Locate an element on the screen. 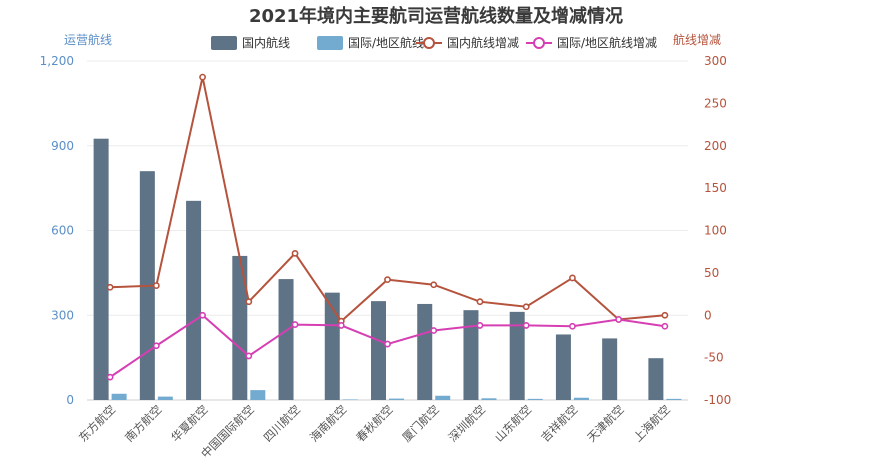  category-label: 东方航空 is located at coordinates (97, 423).